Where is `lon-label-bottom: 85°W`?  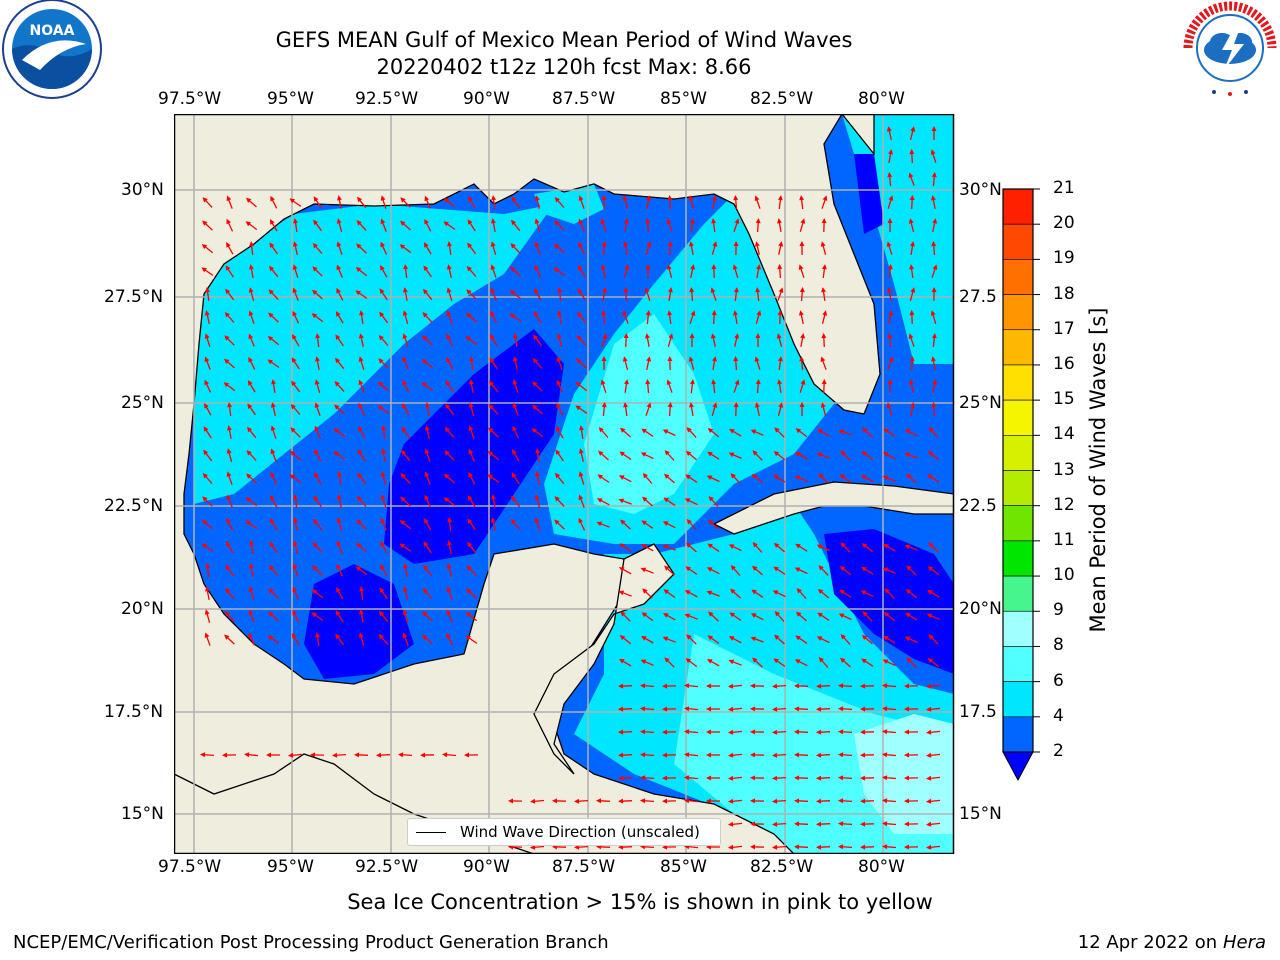
lon-label-bottom: 85°W is located at coordinates (683, 867).